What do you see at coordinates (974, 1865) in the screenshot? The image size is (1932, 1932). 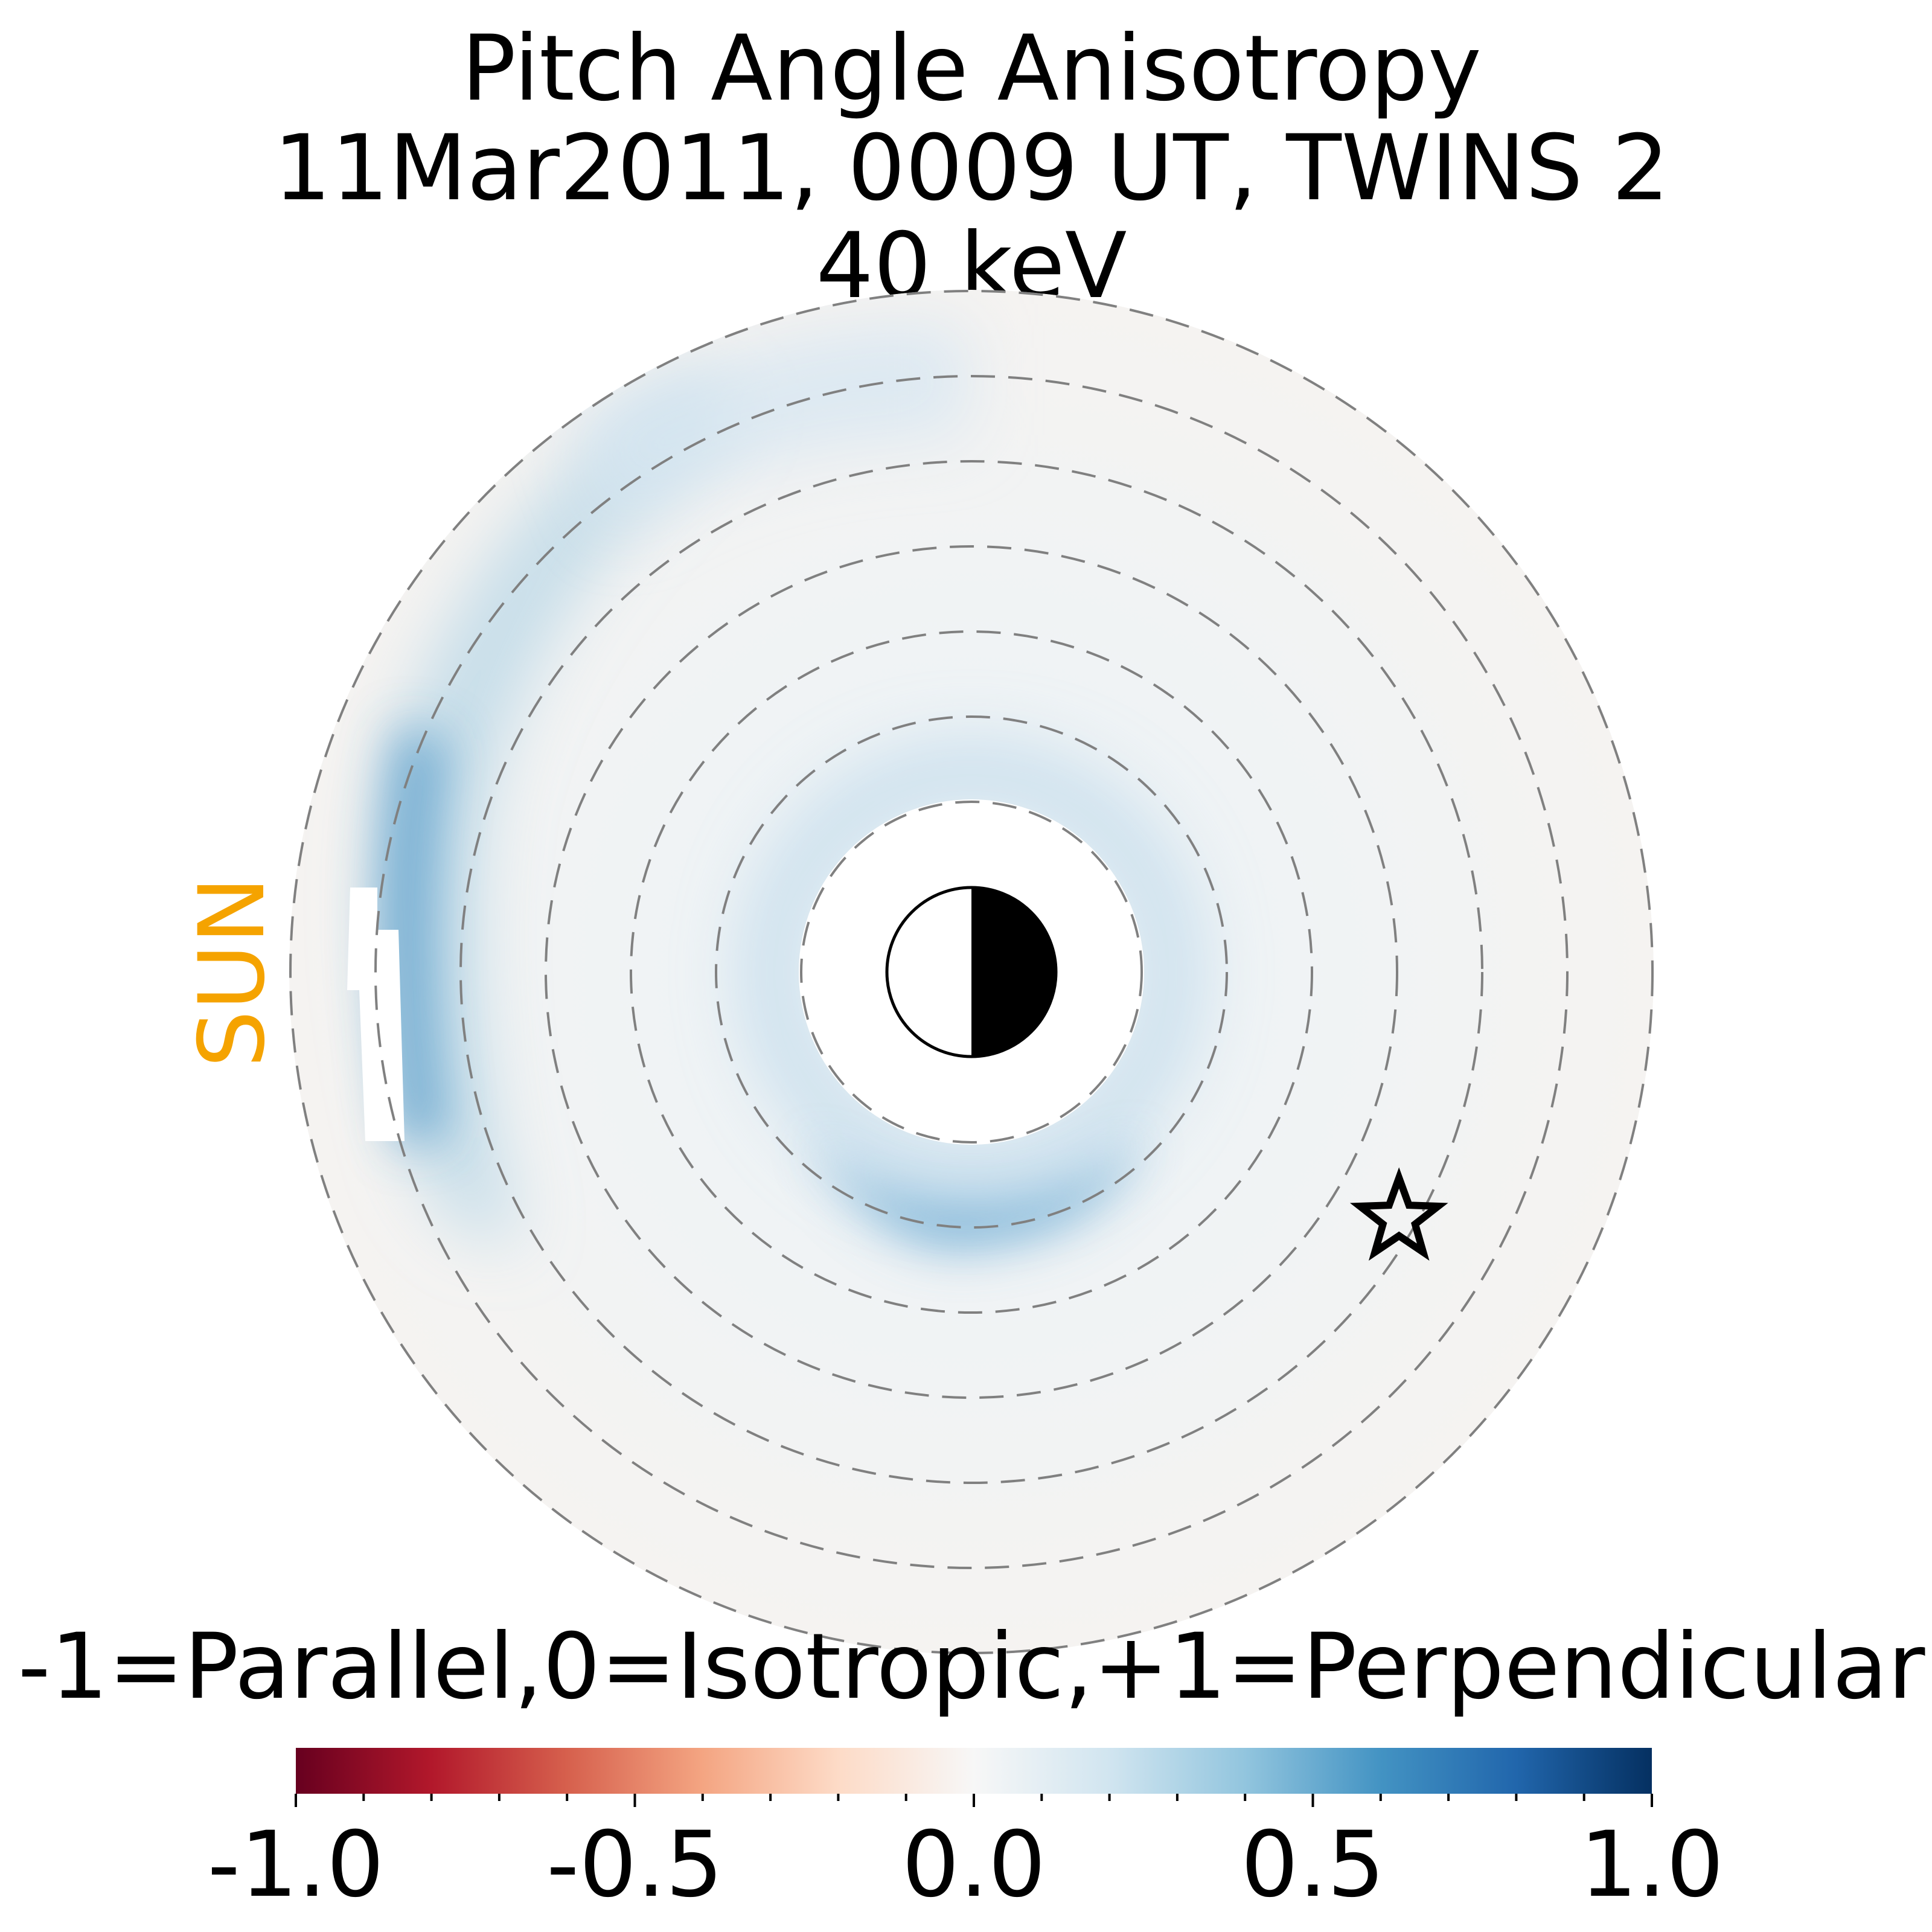 I see `colorbar-tick-label: 0.0` at bounding box center [974, 1865].